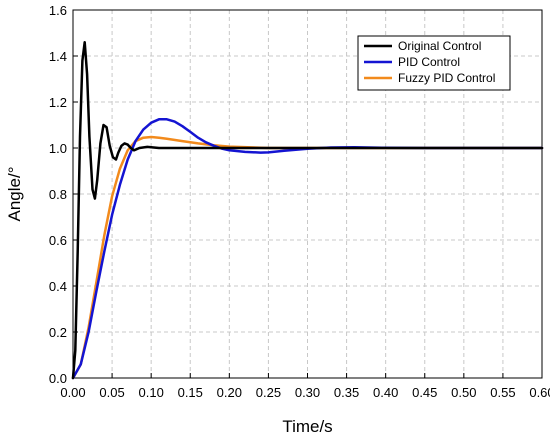 The height and width of the screenshot is (437, 550). I want to click on x-tick-label: 0.50, so click(463, 392).